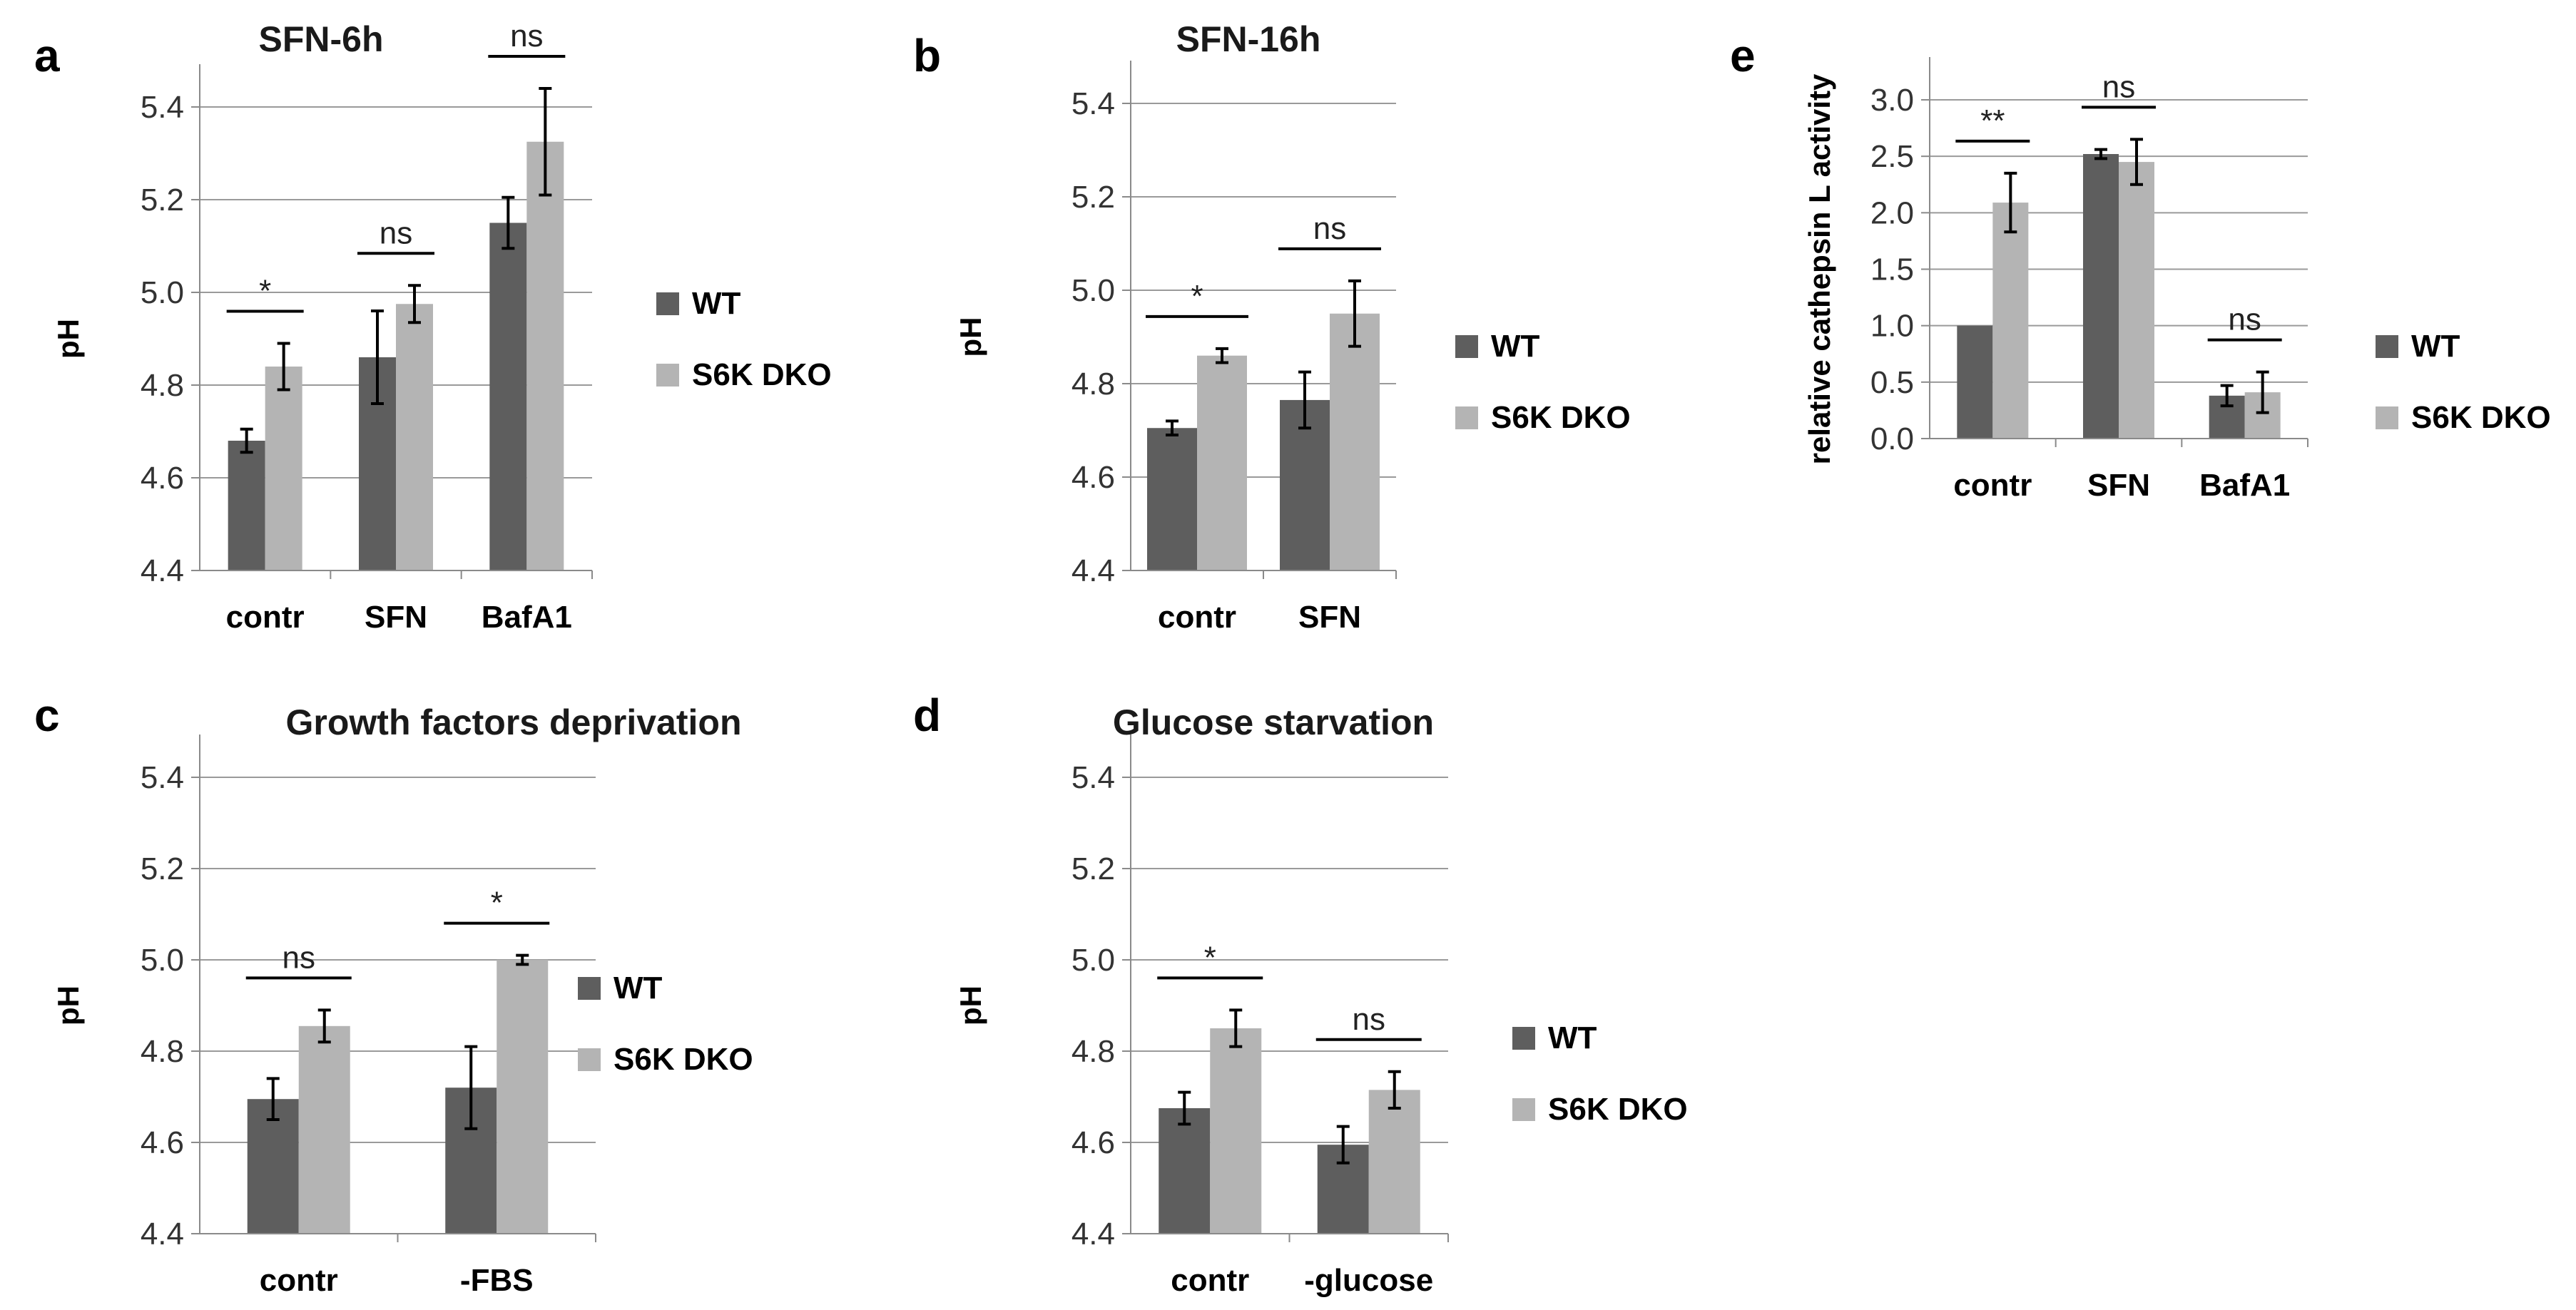 Image resolution: width=2576 pixels, height=1310 pixels. What do you see at coordinates (47, 55) in the screenshot?
I see `panel-letter: a` at bounding box center [47, 55].